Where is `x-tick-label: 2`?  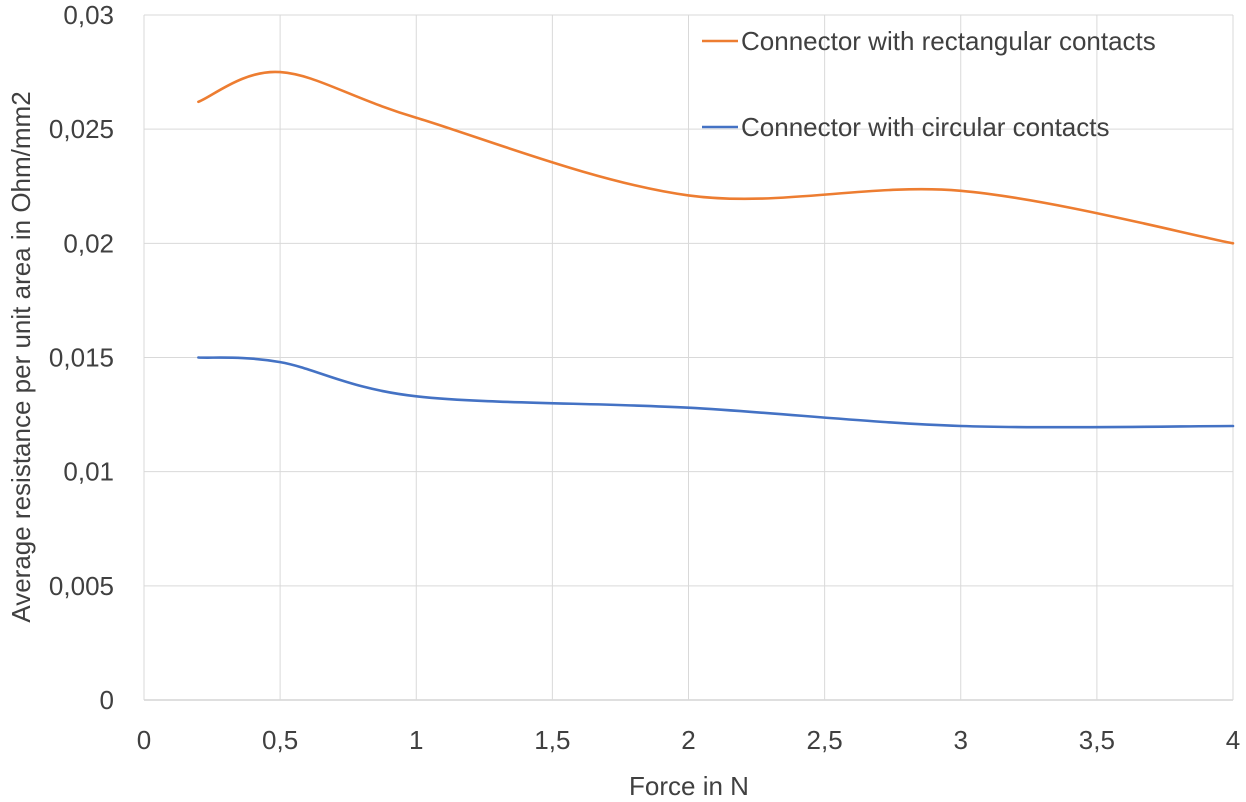
x-tick-label: 2 is located at coordinates (688, 740).